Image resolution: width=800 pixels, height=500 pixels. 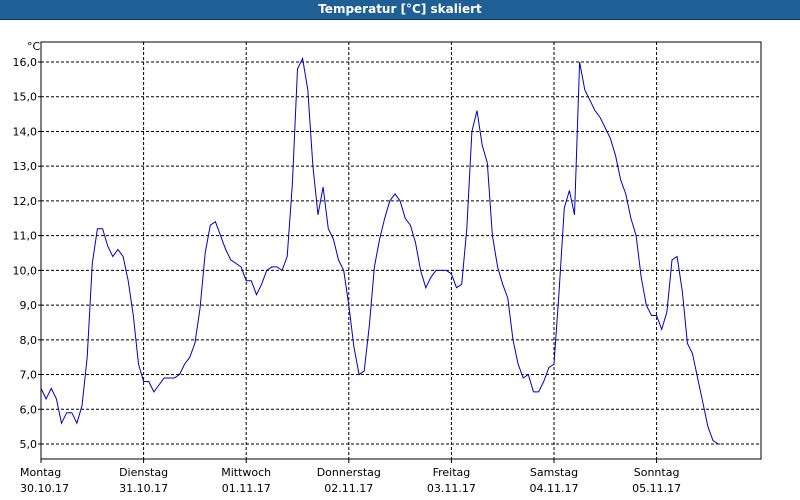 What do you see at coordinates (29, 444) in the screenshot?
I see `y-tick-label: 5,0` at bounding box center [29, 444].